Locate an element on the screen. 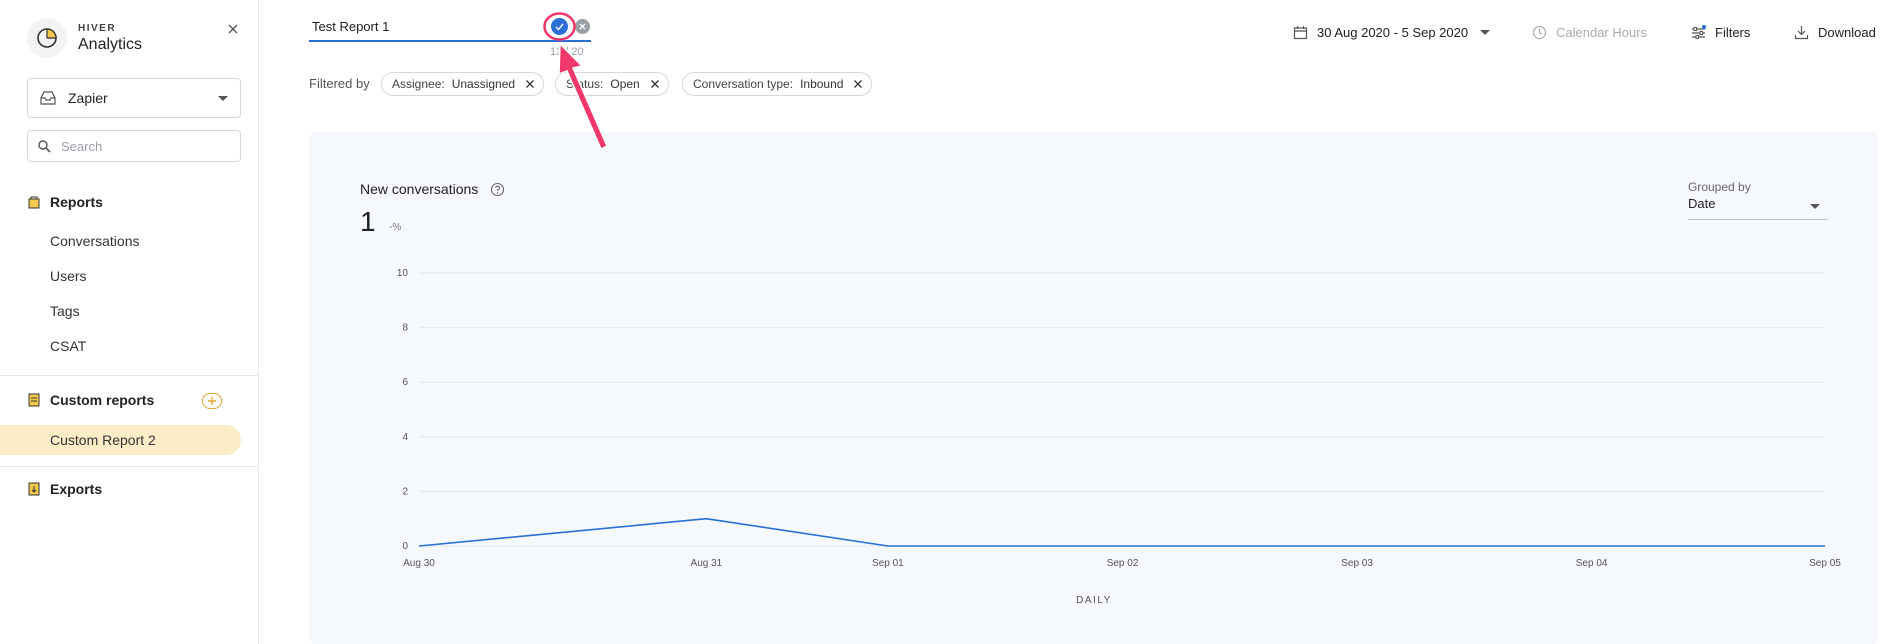  brand: HIVER Analytics is located at coordinates (84, 38).